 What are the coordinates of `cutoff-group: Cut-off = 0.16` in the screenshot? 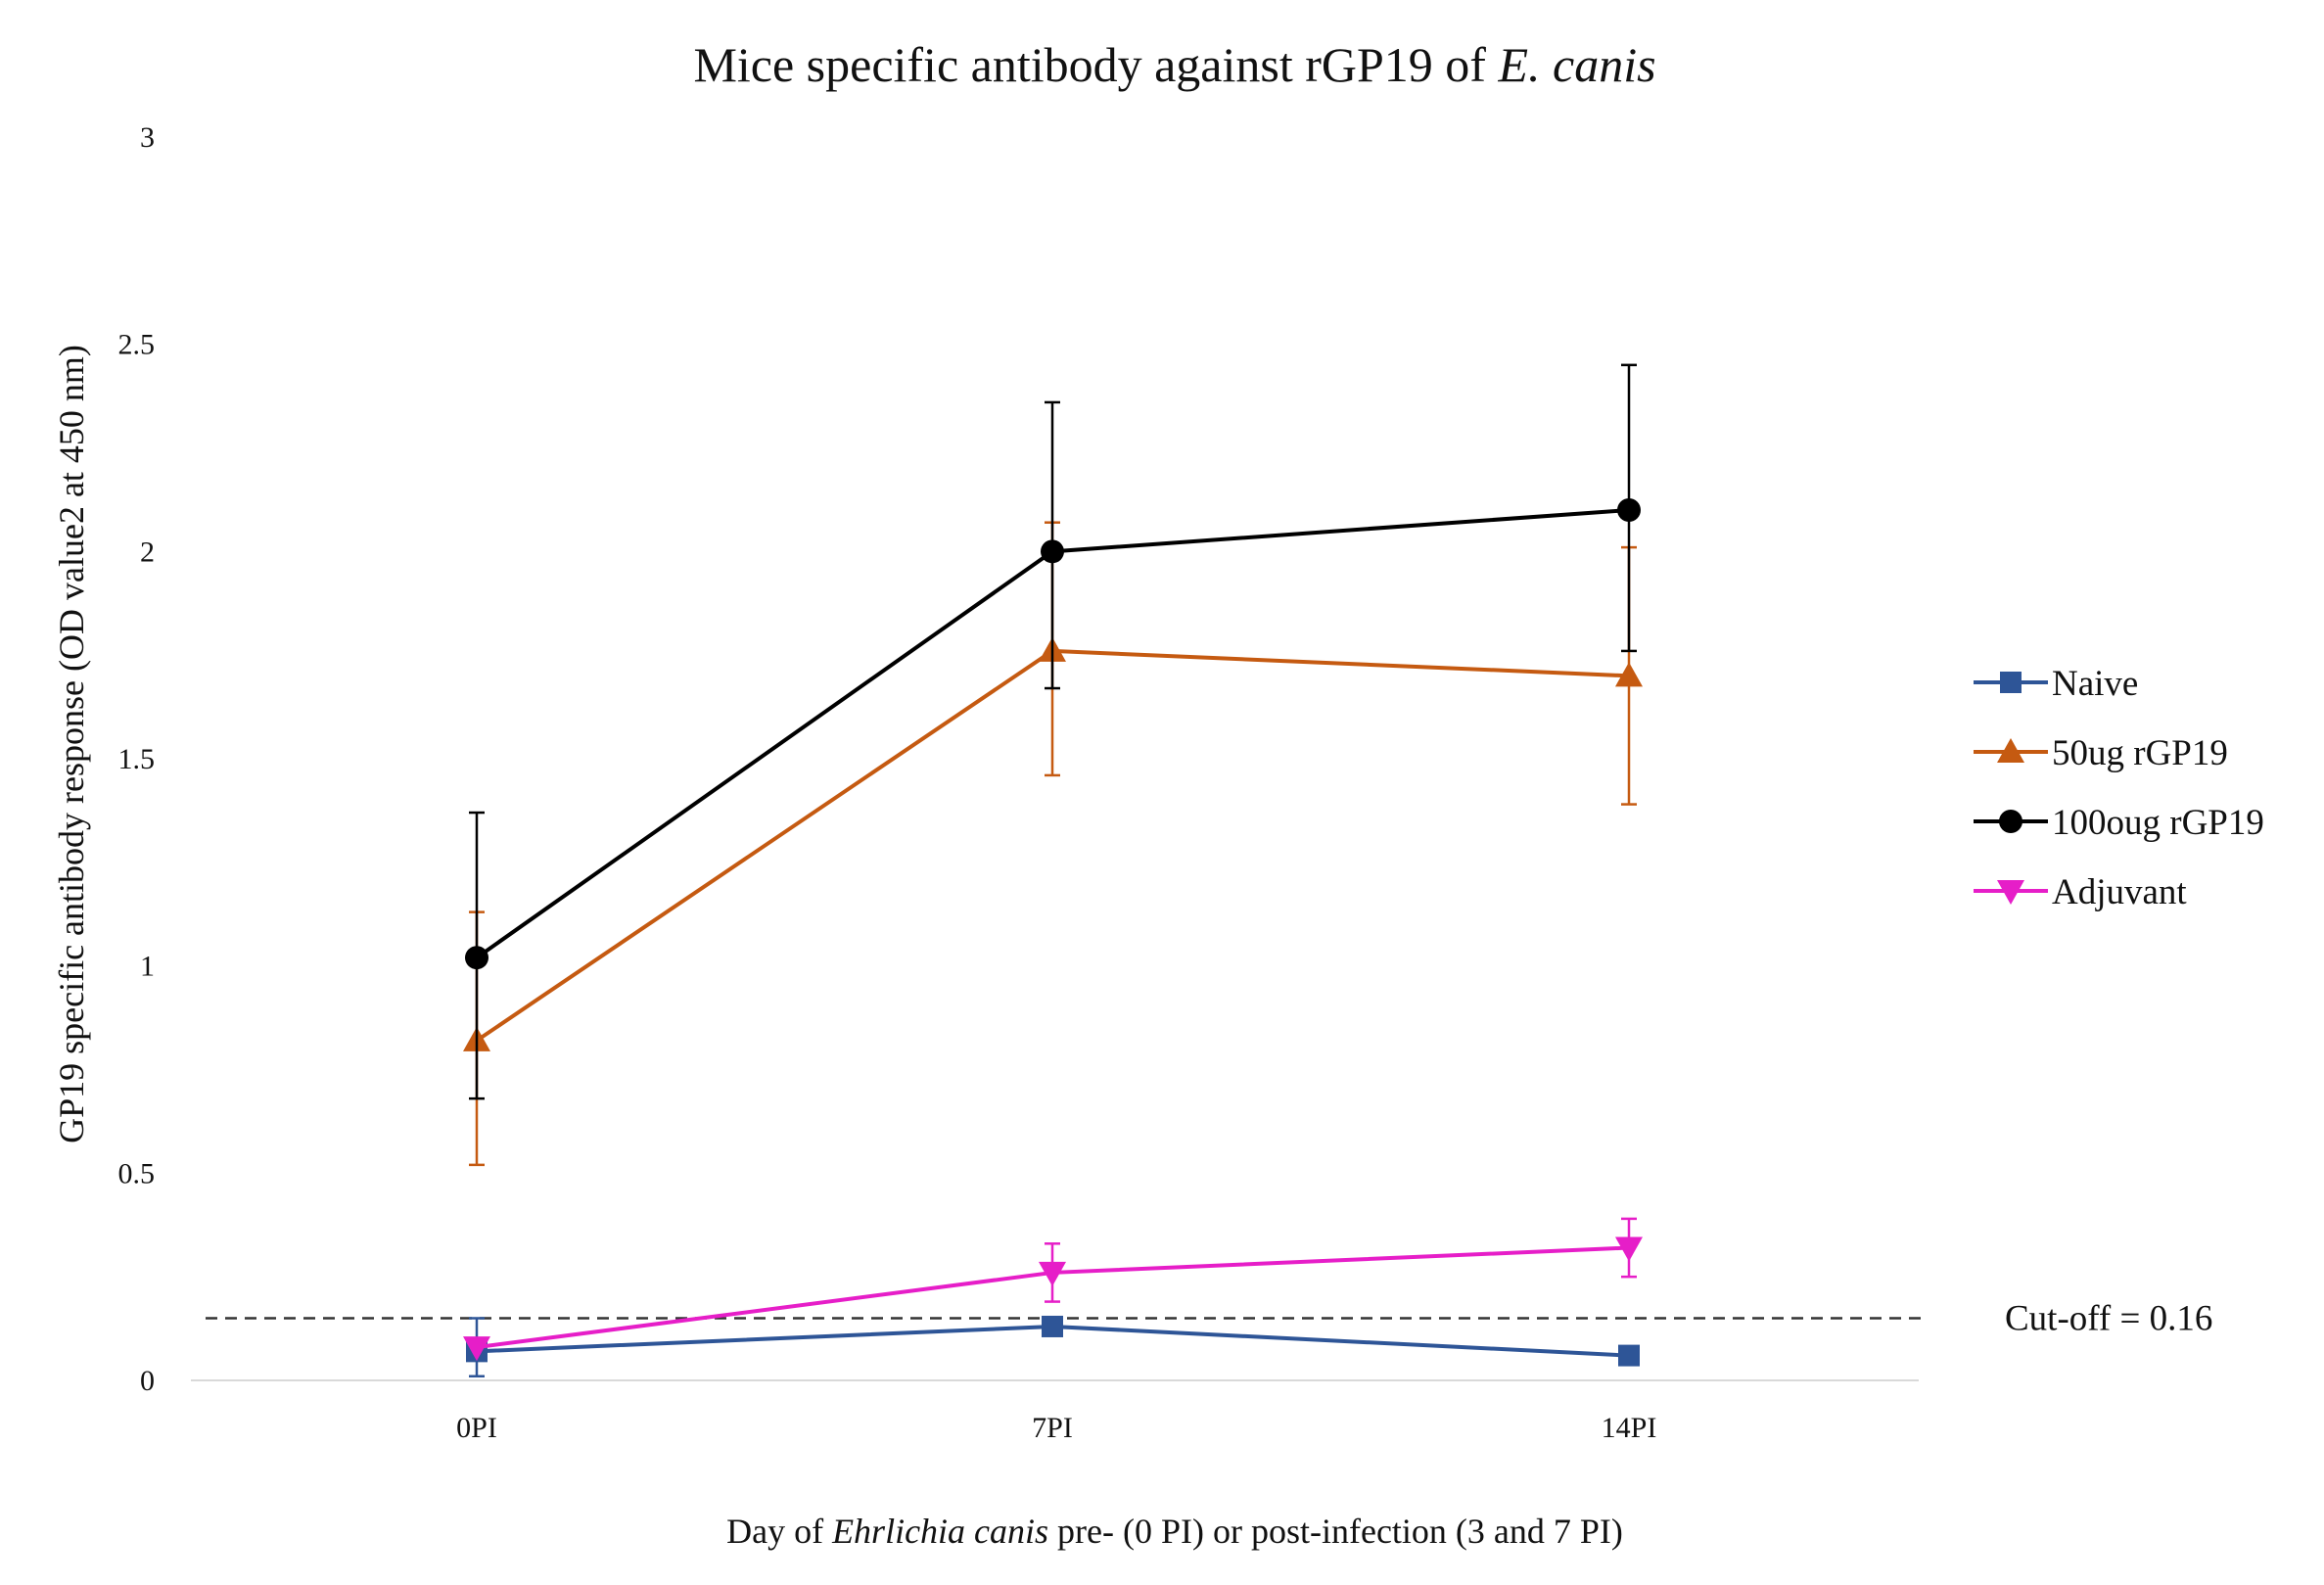 It's located at (1209, 1319).